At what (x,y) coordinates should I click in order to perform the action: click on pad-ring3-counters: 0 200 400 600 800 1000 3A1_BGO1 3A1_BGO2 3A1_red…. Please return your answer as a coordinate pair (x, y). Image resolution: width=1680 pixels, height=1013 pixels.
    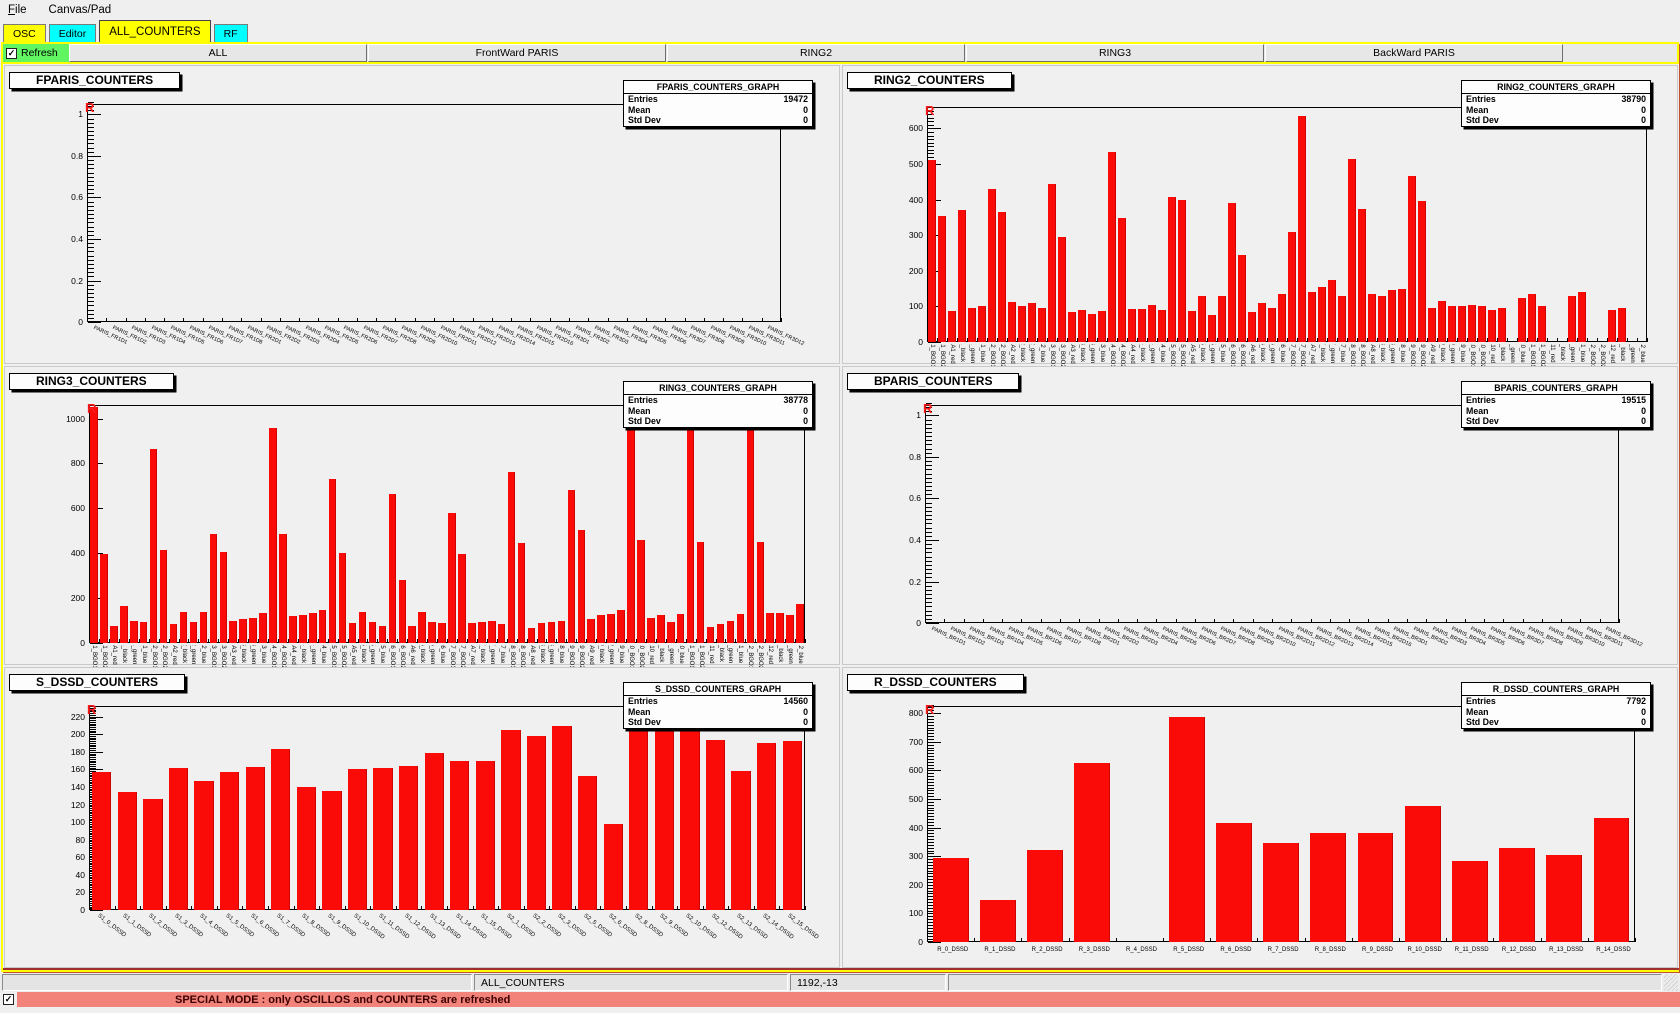
    Looking at the image, I should click on (422, 517).